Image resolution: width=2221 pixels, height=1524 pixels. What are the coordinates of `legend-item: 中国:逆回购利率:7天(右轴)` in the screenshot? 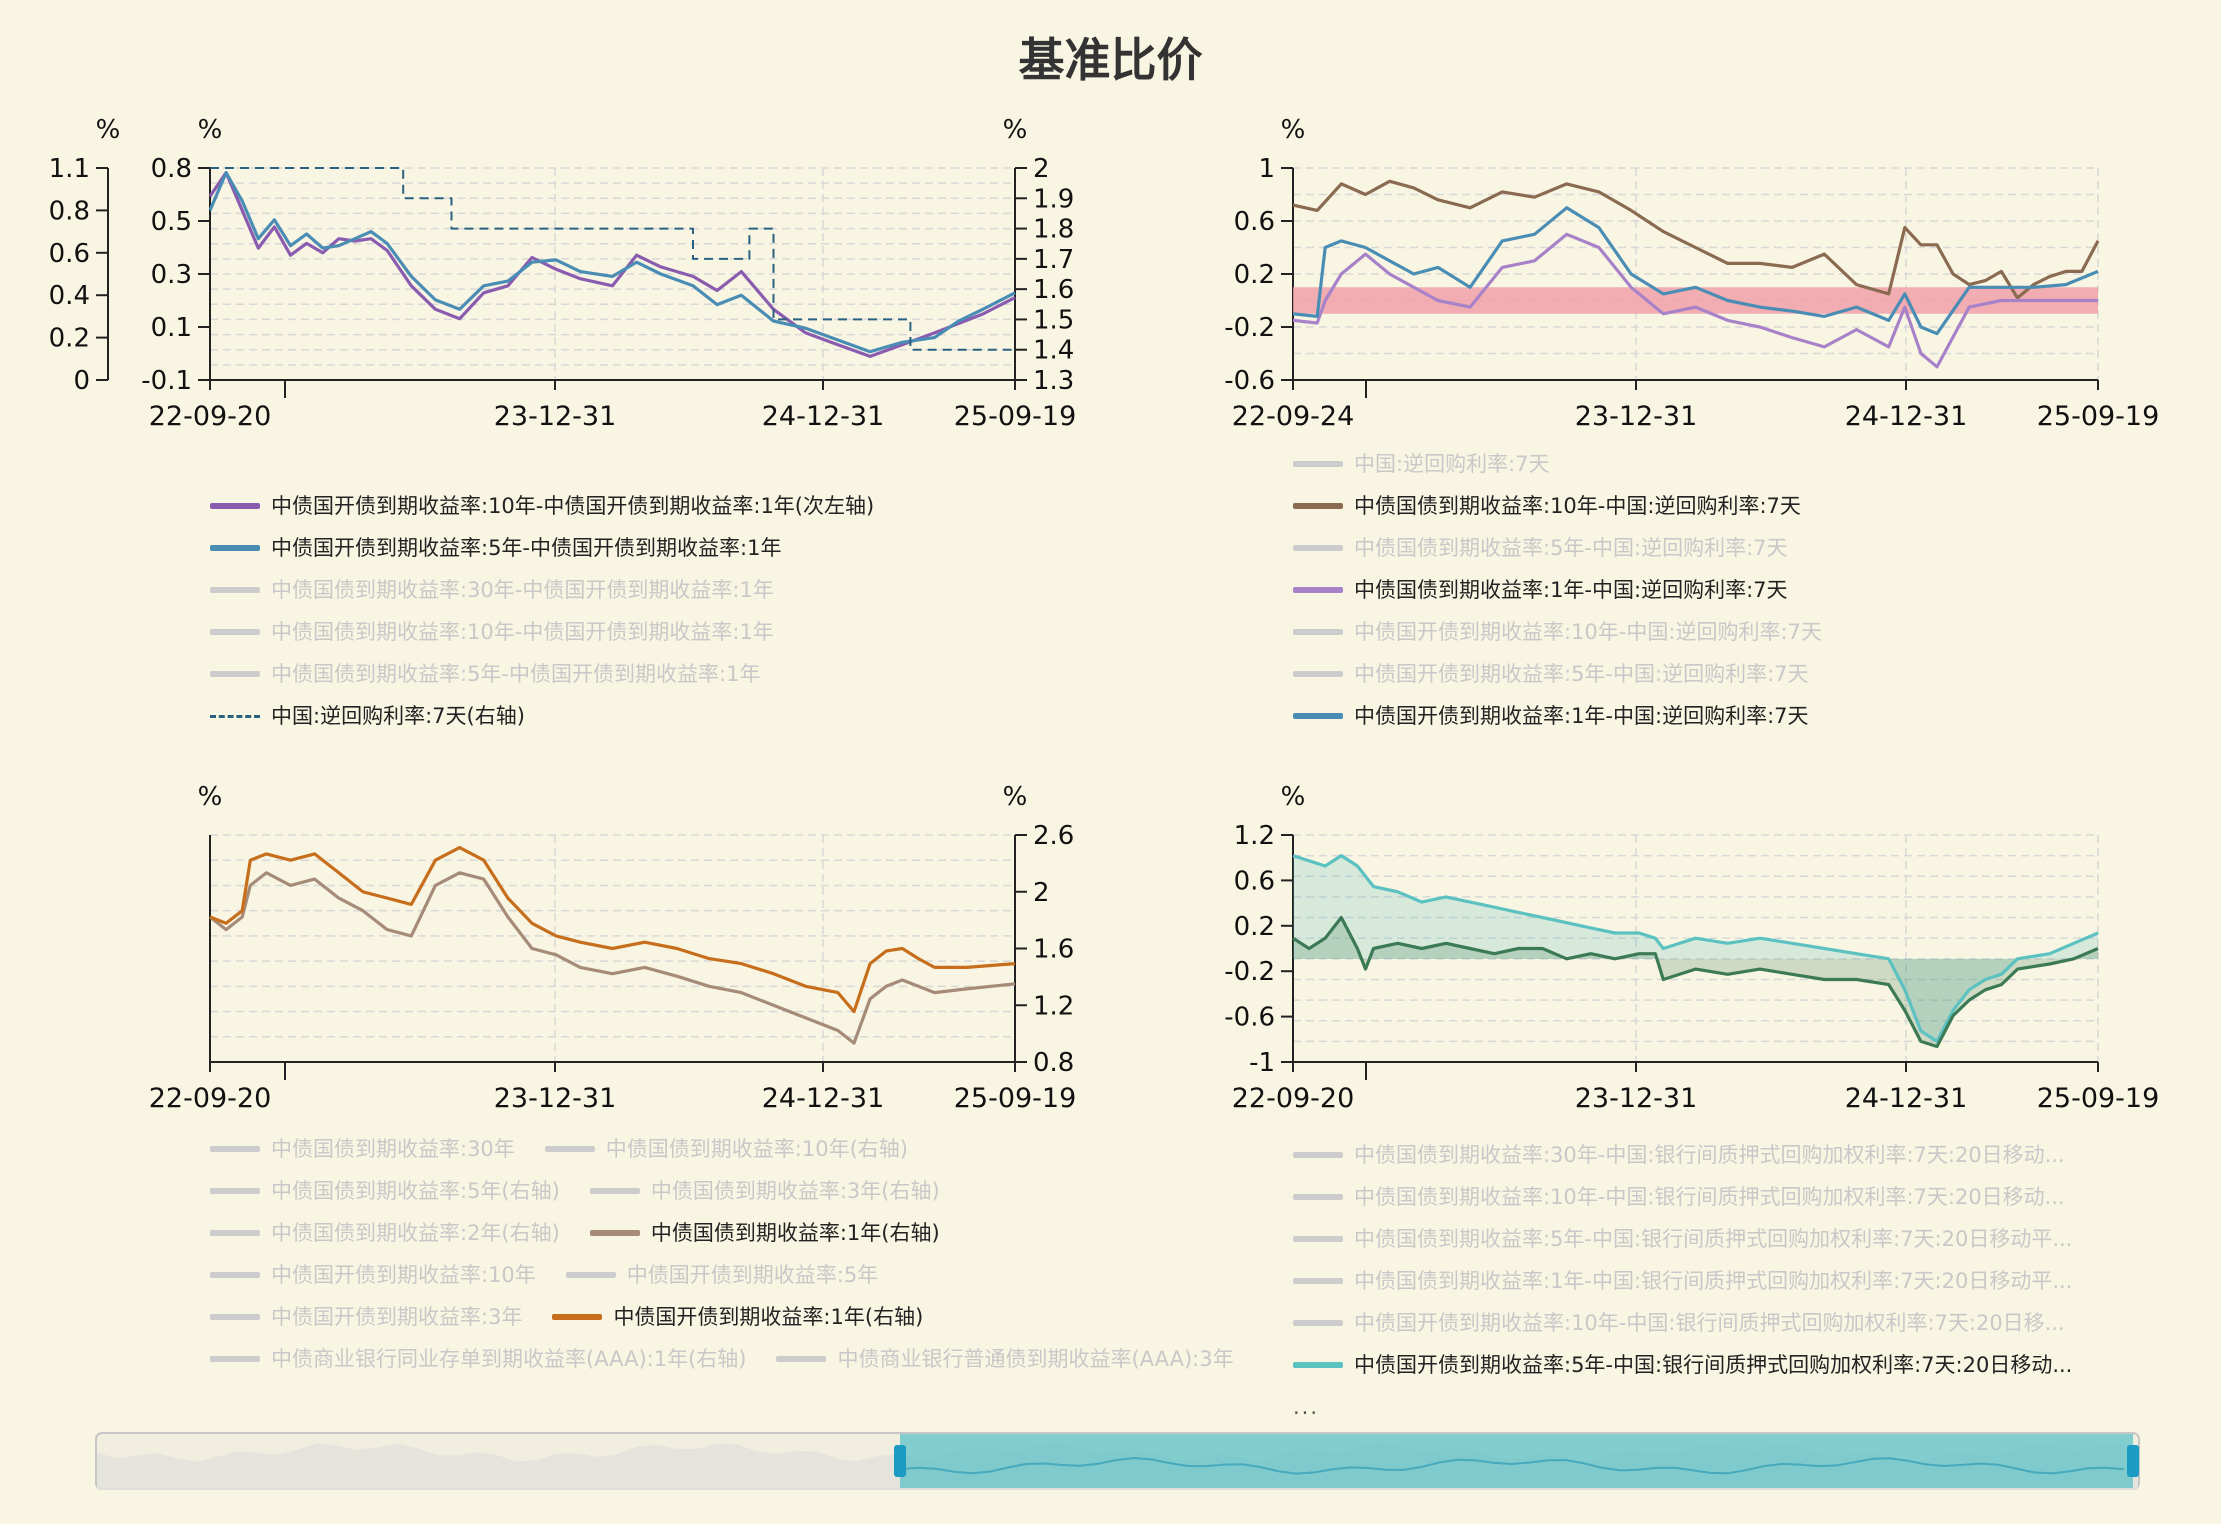 It's located at (542, 716).